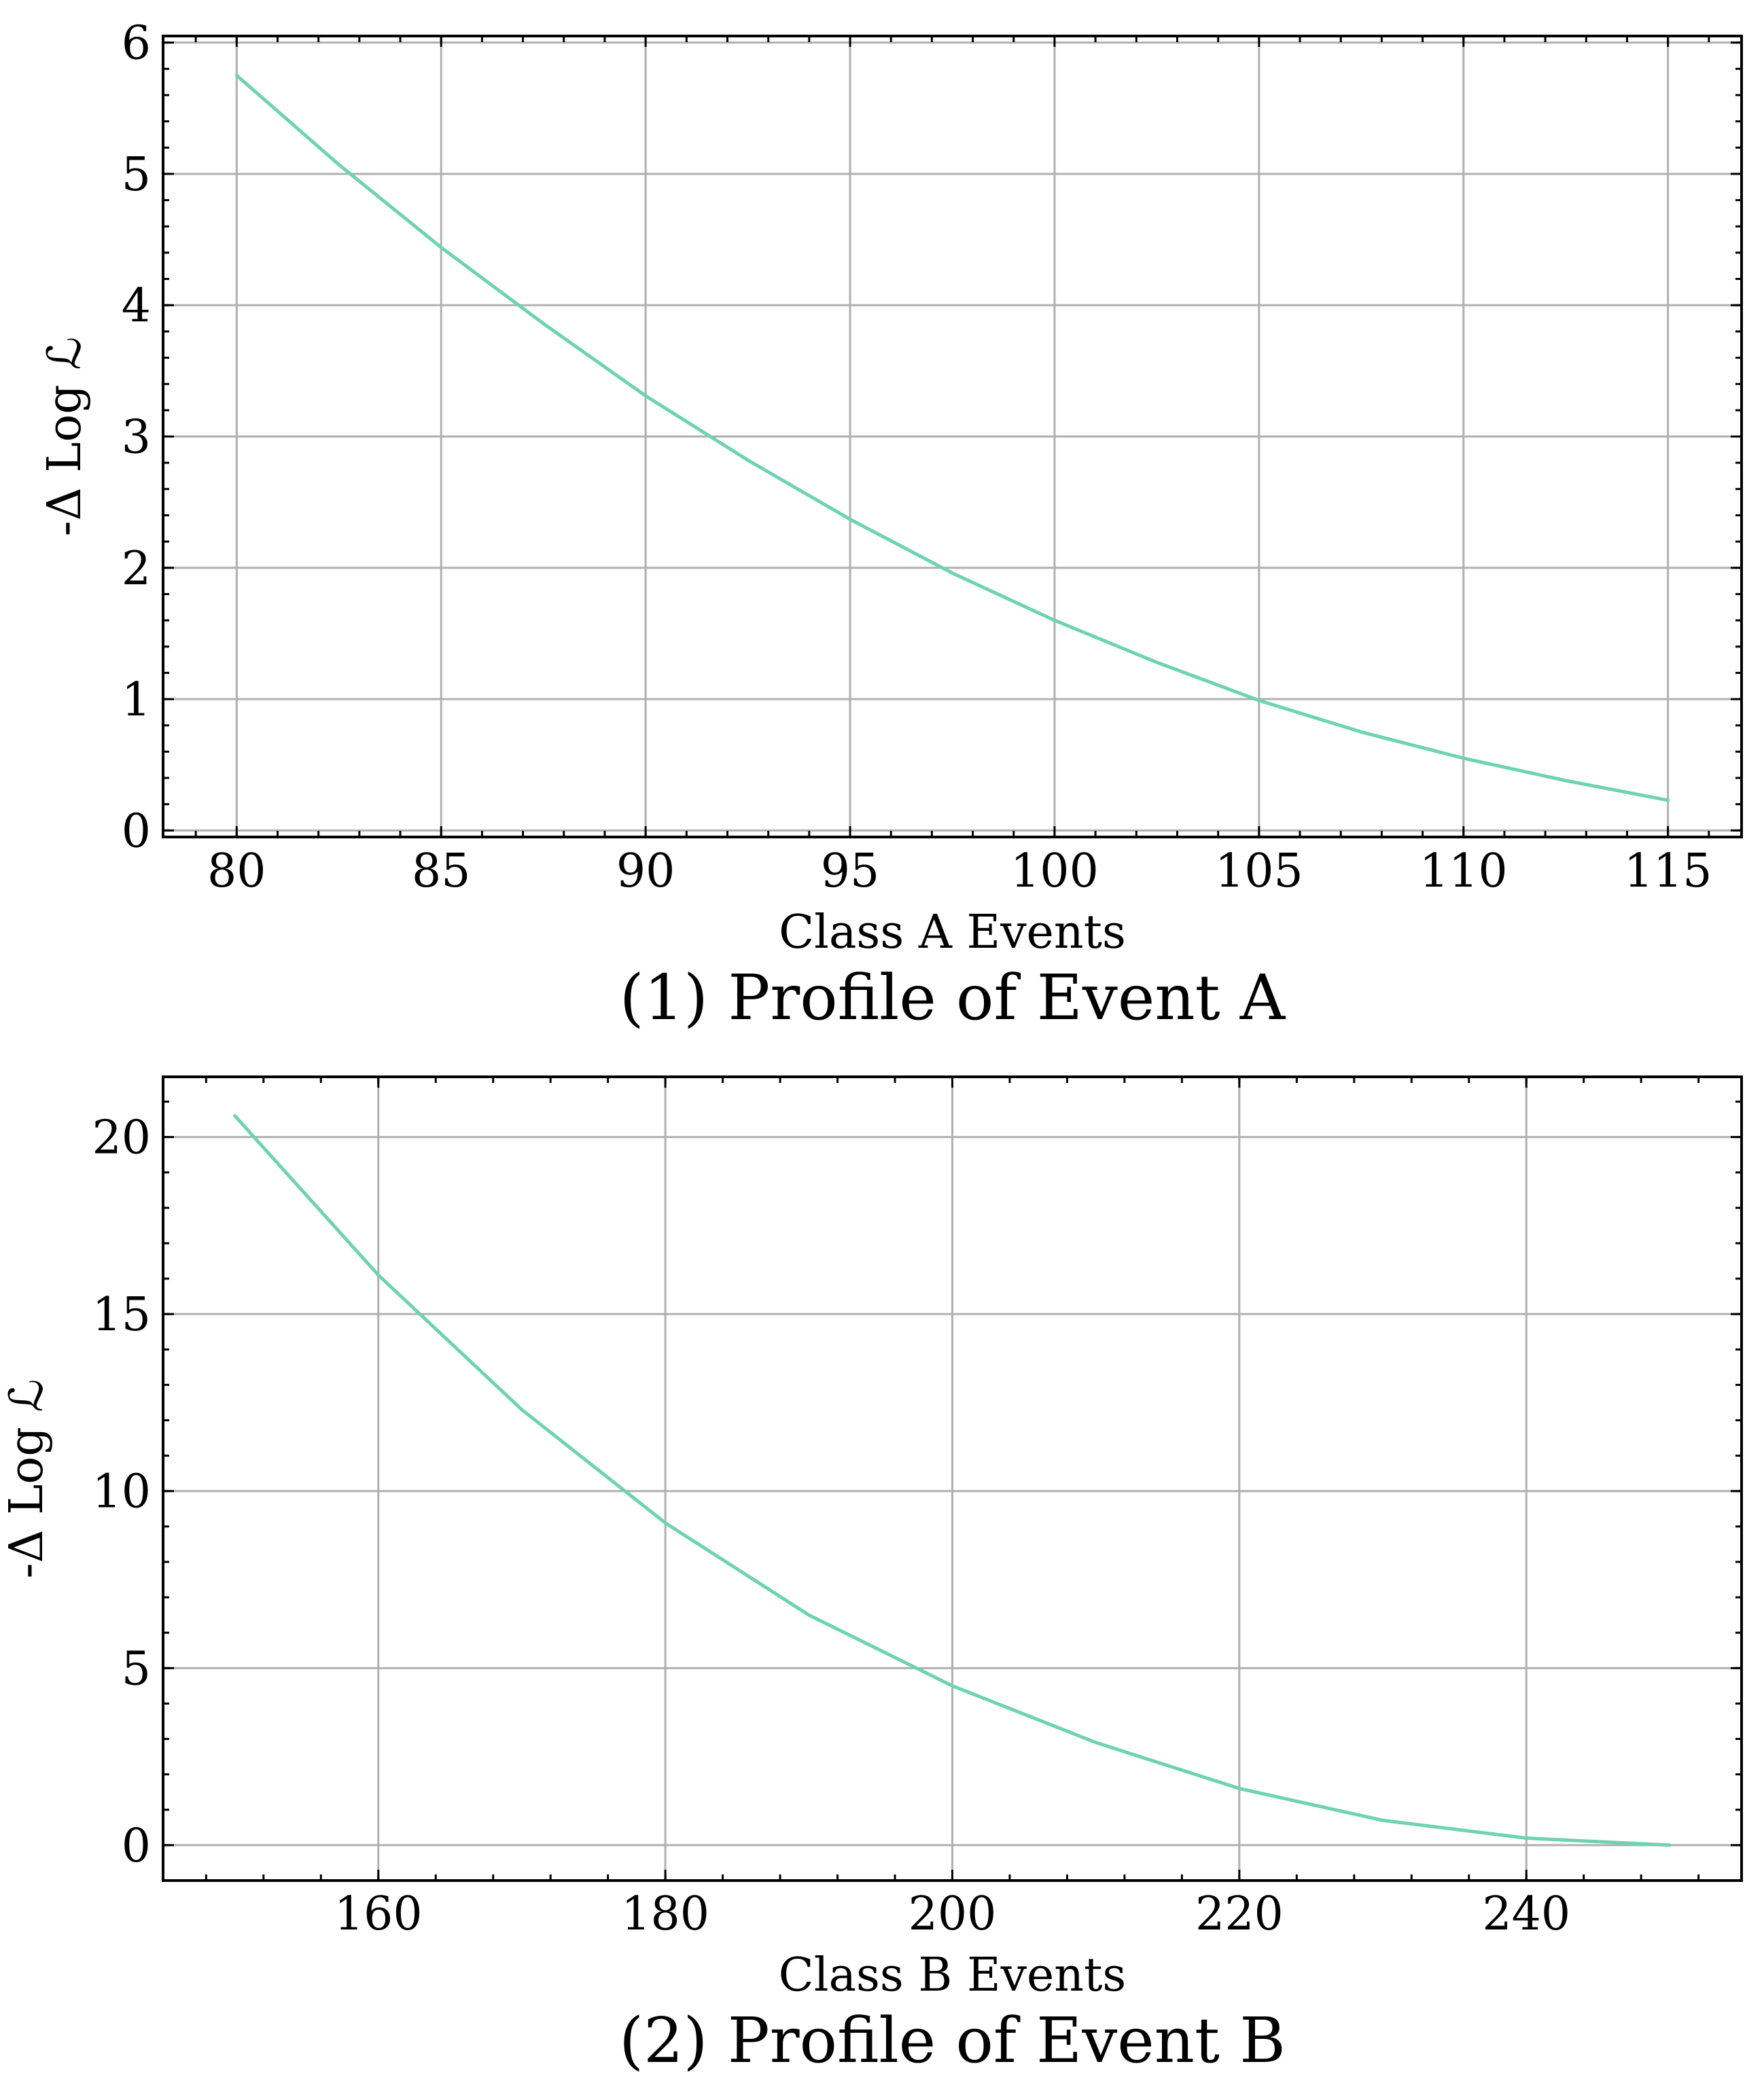  What do you see at coordinates (378, 1914) in the screenshot?
I see `x-tick-label: 160` at bounding box center [378, 1914].